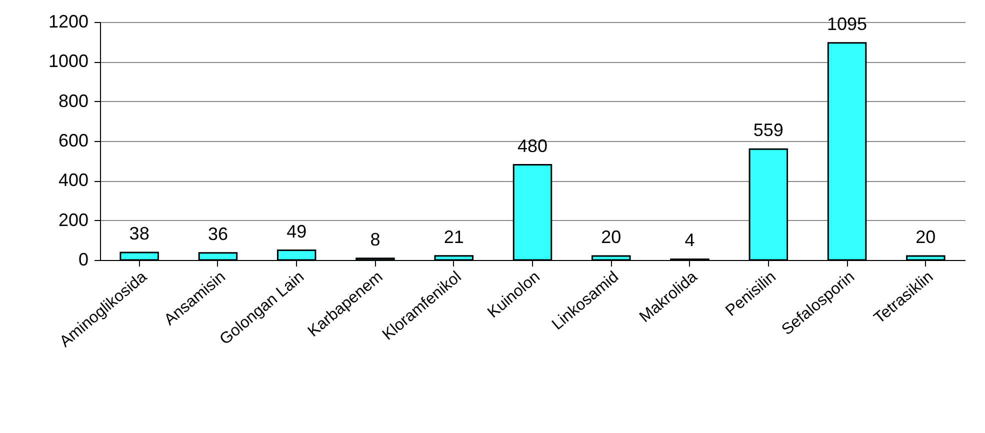 This screenshot has width=985, height=433. What do you see at coordinates (73, 180) in the screenshot?
I see `y-tick-label: 400` at bounding box center [73, 180].